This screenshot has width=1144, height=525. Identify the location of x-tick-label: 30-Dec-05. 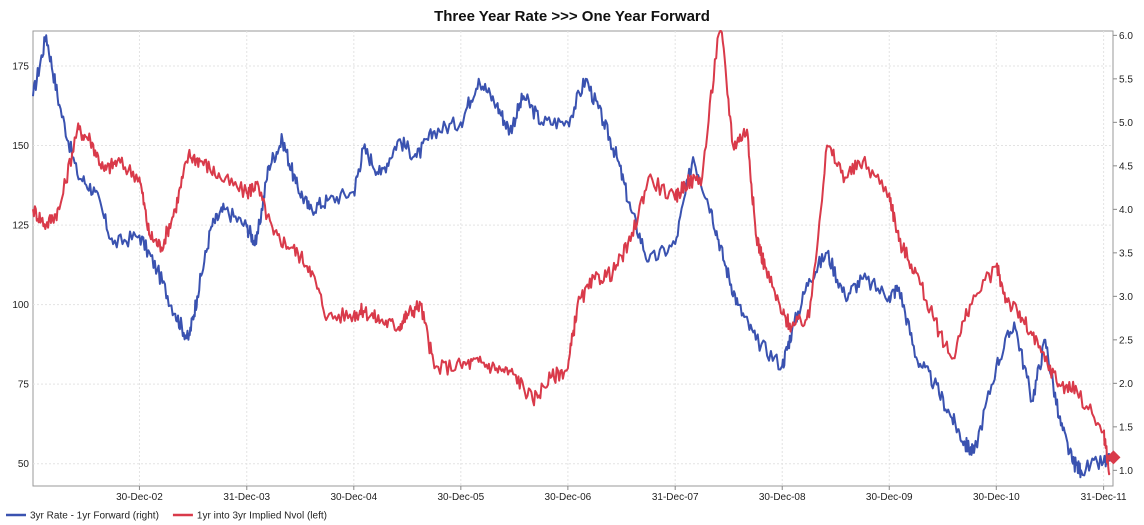
(460, 497).